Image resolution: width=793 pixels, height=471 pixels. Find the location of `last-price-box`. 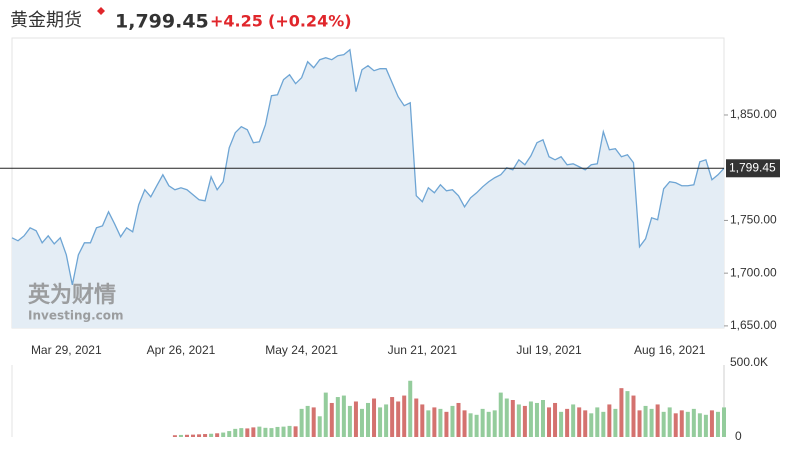

last-price-box is located at coordinates (753, 168).